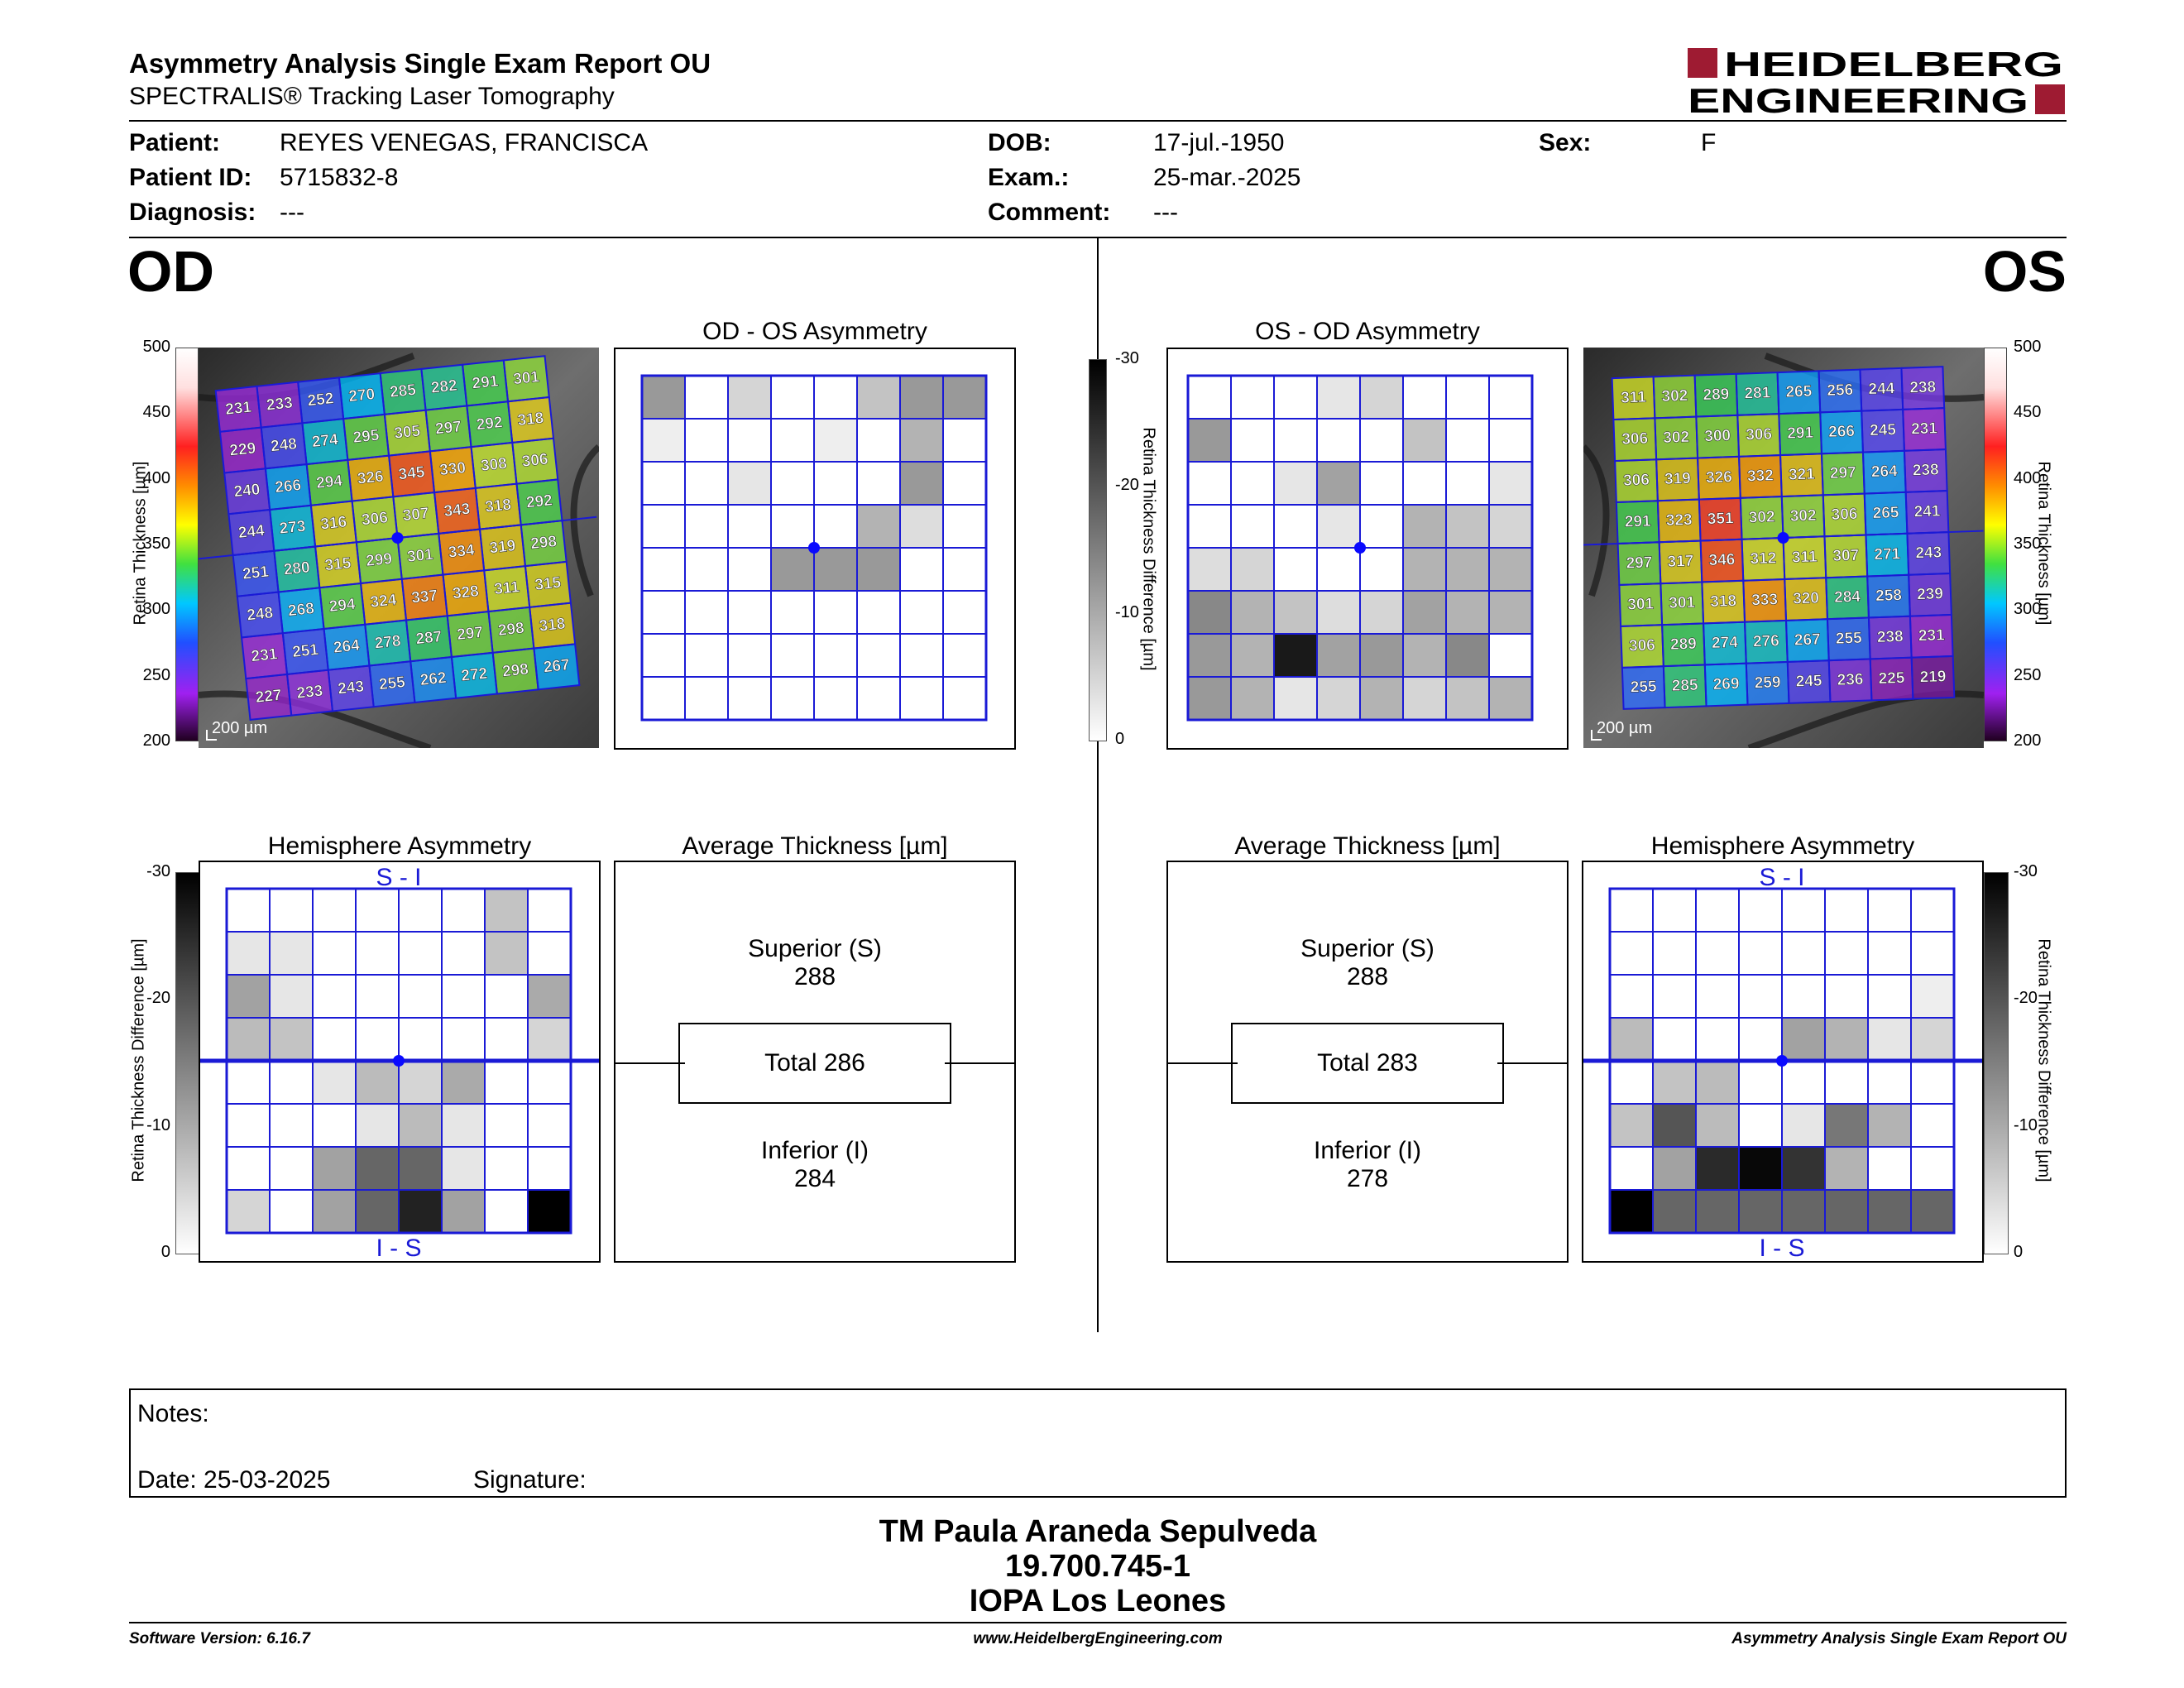  What do you see at coordinates (1887, 554) in the screenshot?
I see `thickness-value: 271` at bounding box center [1887, 554].